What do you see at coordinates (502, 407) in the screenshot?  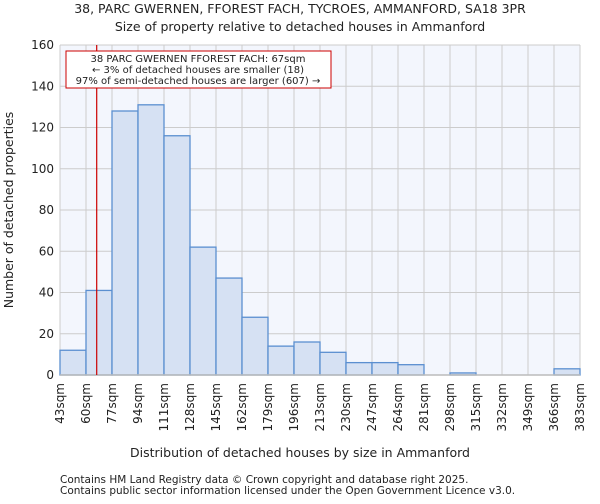 I see `x-tick-label: 332sqm` at bounding box center [502, 407].